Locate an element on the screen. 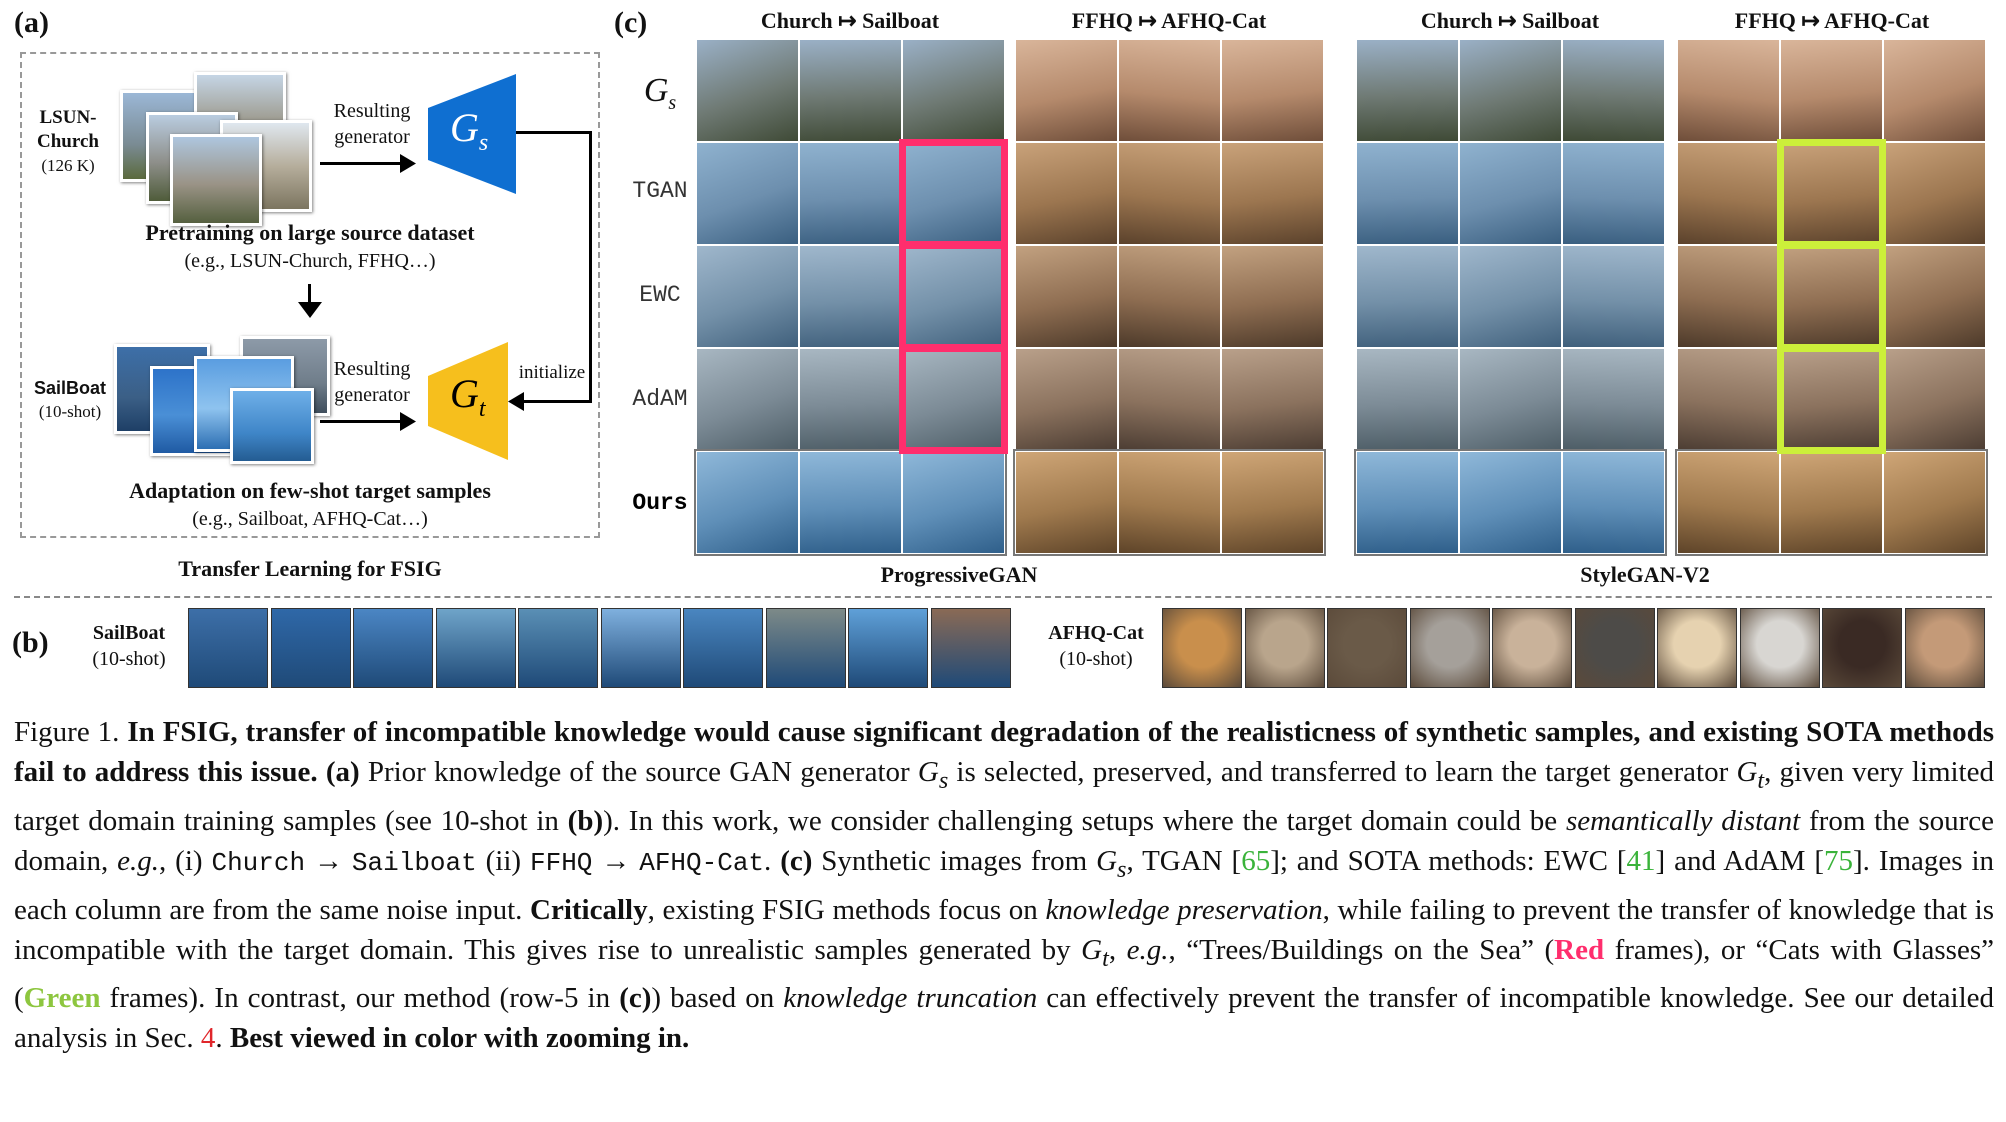  panel-b-left-label: SailBoat (10-shot) is located at coordinates (129, 646).